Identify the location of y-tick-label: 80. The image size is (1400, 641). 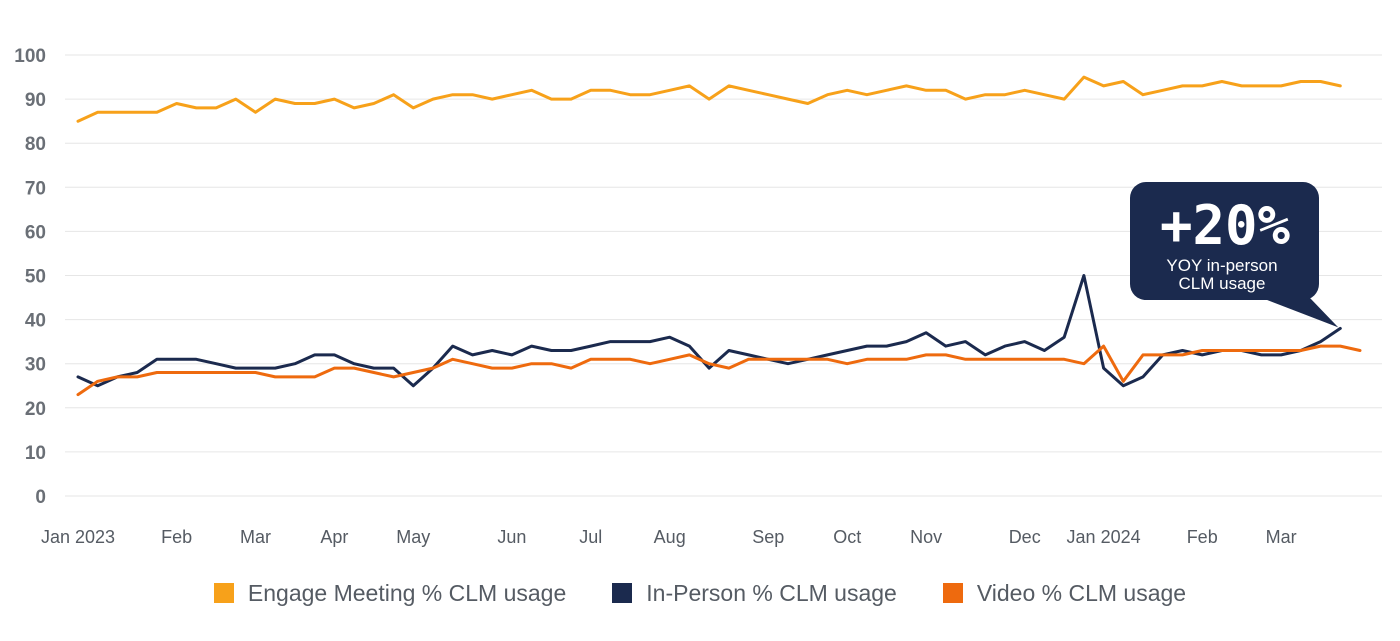
(35, 144).